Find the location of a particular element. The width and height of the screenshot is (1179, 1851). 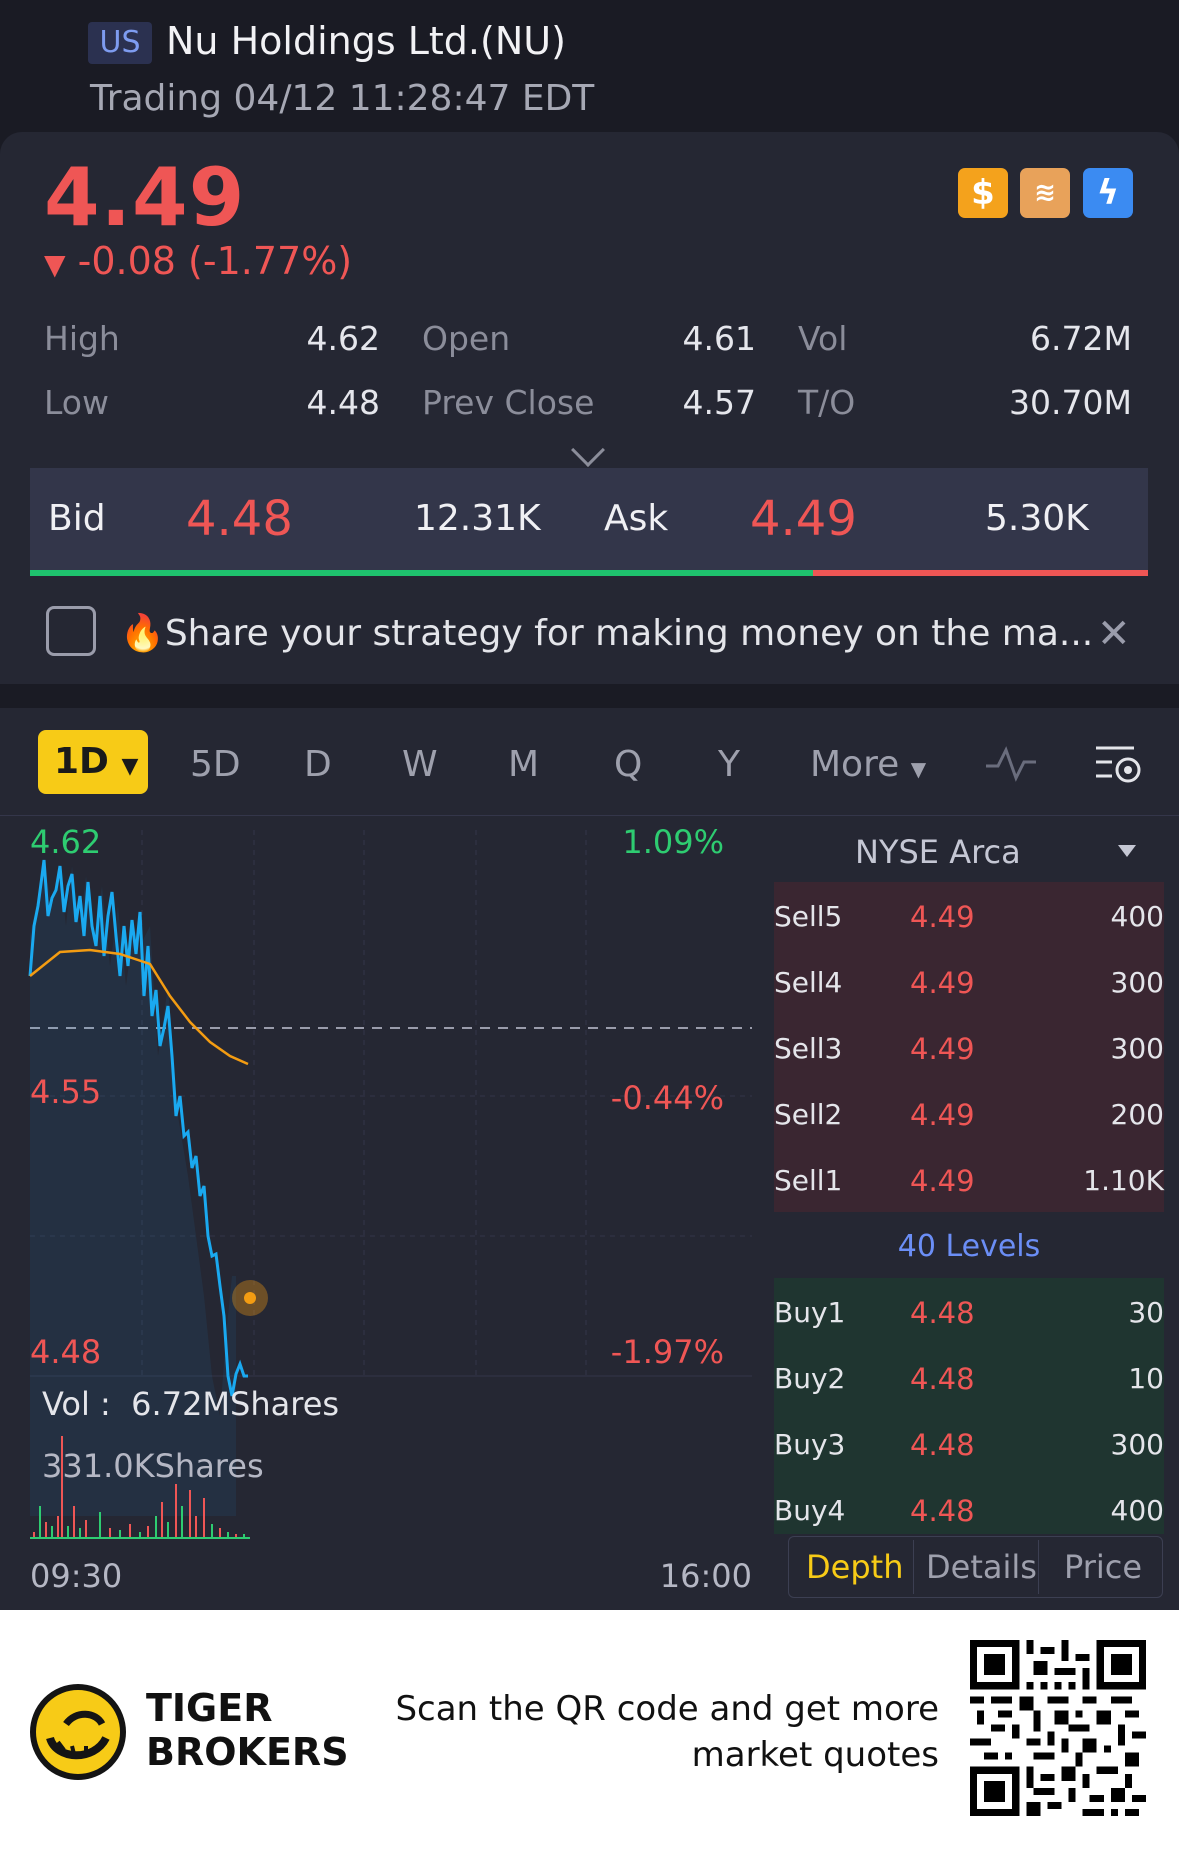

layers-a-icon: ≋ is located at coordinates (1045, 193).